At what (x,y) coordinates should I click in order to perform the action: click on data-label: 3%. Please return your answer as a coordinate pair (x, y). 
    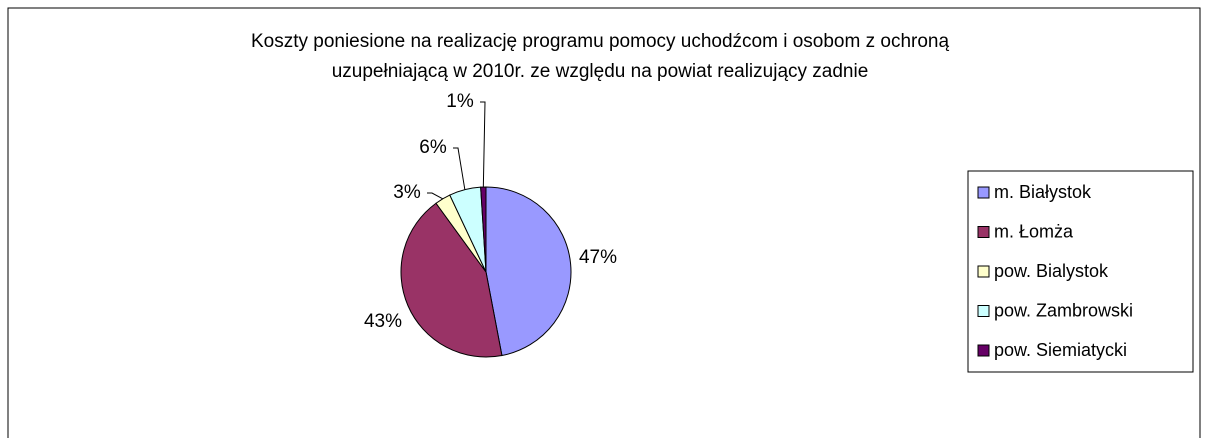
    Looking at the image, I should click on (407, 192).